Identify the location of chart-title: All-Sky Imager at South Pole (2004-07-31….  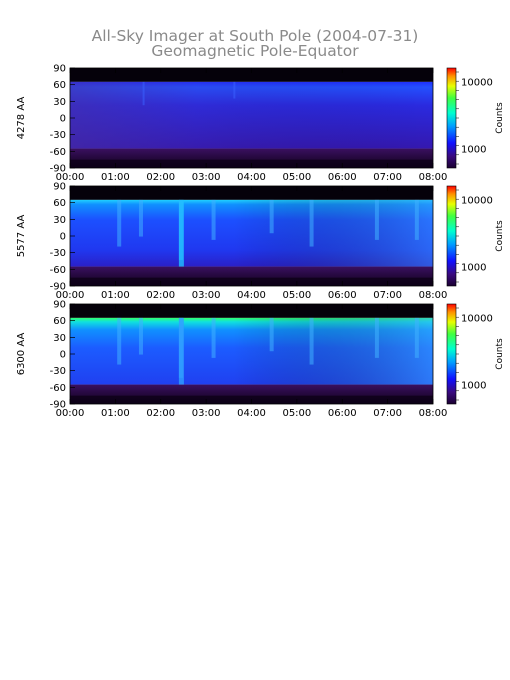
(255, 36).